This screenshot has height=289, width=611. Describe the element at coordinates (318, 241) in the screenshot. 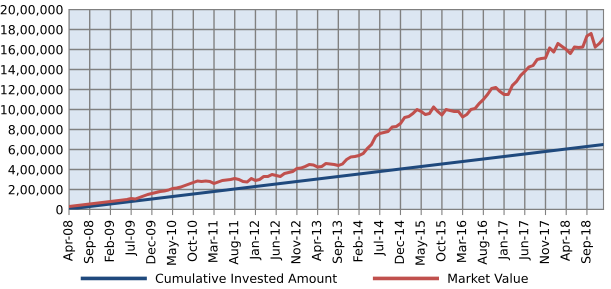

I see `x-tick-label: Apr-13` at that location.